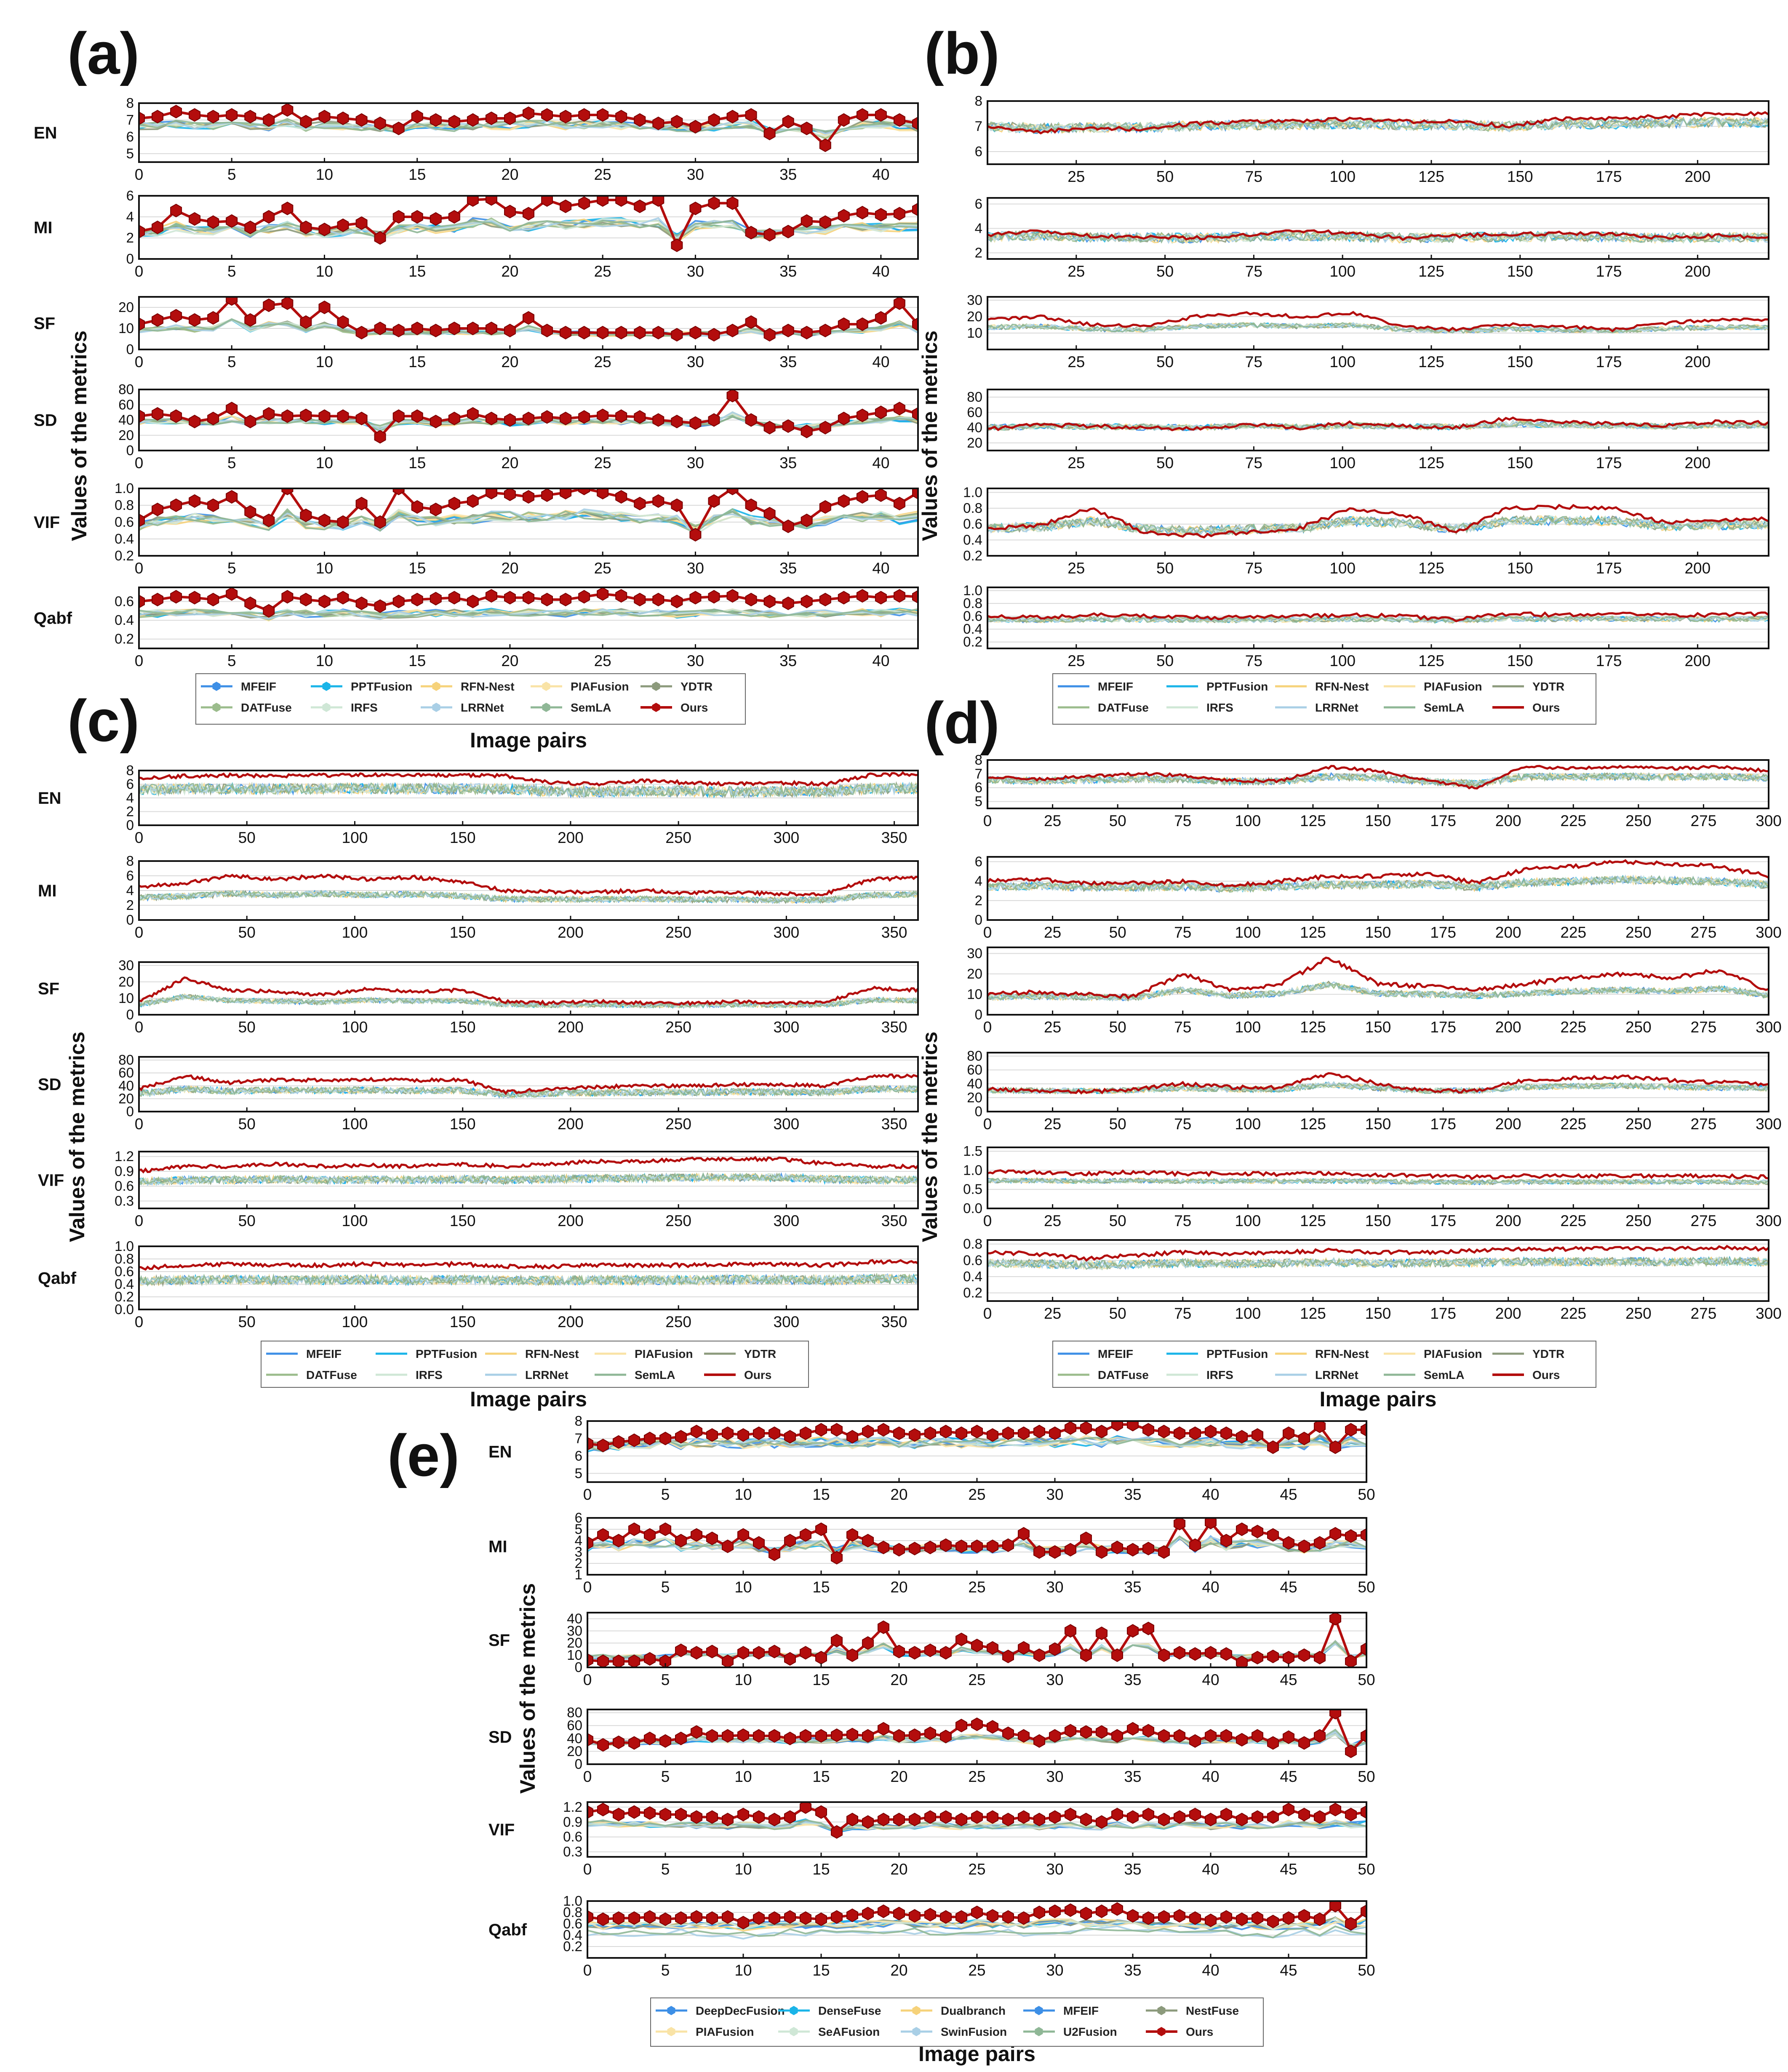 The width and height of the screenshot is (1788, 2072). What do you see at coordinates (849, 2010) in the screenshot?
I see `legend-label: DenseFuse` at bounding box center [849, 2010].